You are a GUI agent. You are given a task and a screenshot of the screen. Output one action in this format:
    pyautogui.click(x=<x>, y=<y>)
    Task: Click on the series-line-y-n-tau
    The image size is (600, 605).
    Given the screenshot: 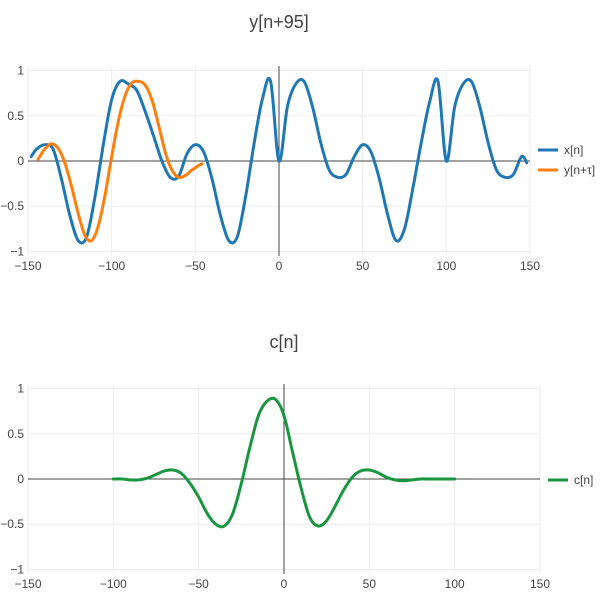 What is the action you would take?
    pyautogui.click(x=120, y=161)
    